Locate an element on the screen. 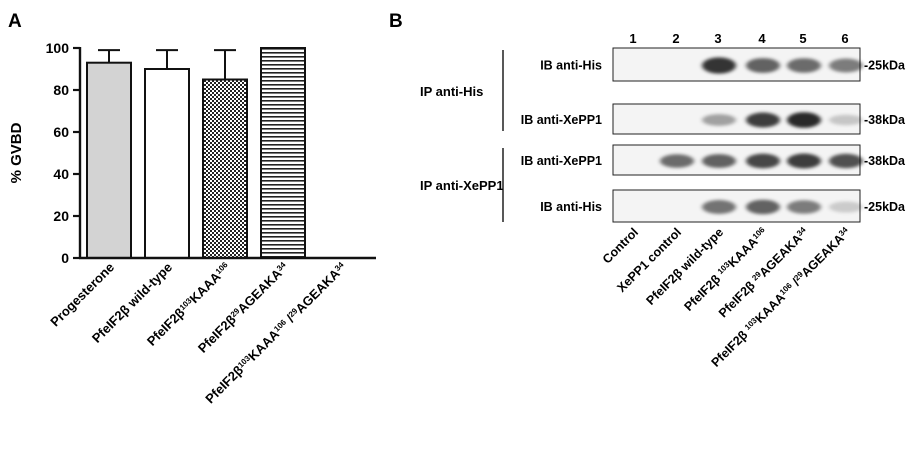  label-text: Control is located at coordinates (620, 245).